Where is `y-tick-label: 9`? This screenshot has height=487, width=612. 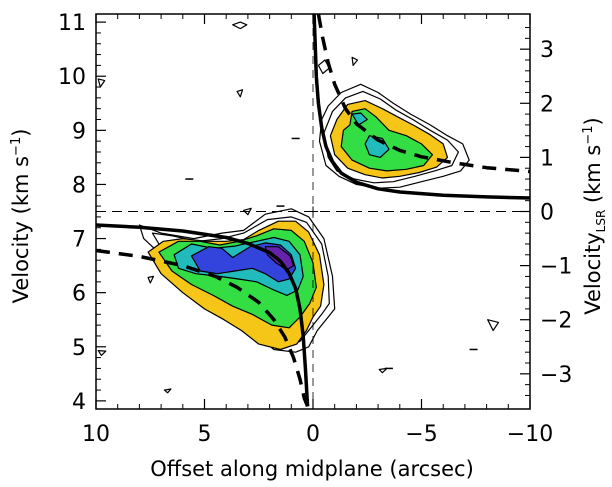 y-tick-label: 9 is located at coordinates (79, 131).